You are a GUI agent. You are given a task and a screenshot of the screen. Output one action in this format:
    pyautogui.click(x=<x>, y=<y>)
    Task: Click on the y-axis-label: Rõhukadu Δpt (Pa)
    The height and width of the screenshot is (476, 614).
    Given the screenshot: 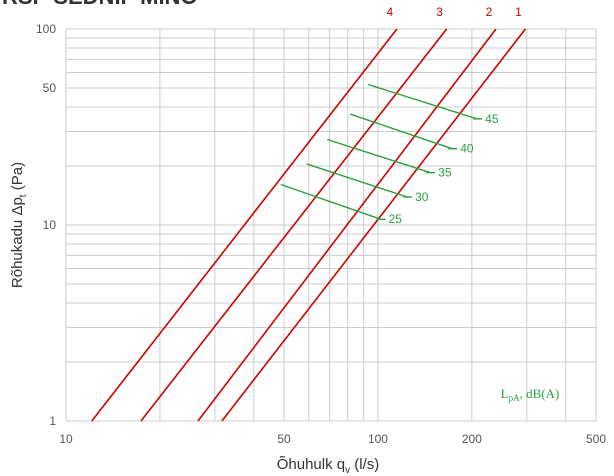 What is the action you would take?
    pyautogui.click(x=19, y=225)
    